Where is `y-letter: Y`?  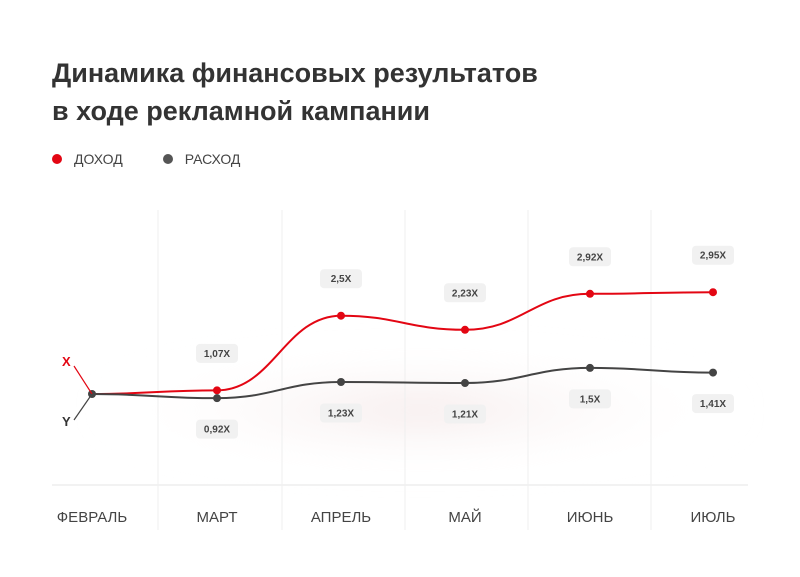
y-letter: Y is located at coordinates (66, 421).